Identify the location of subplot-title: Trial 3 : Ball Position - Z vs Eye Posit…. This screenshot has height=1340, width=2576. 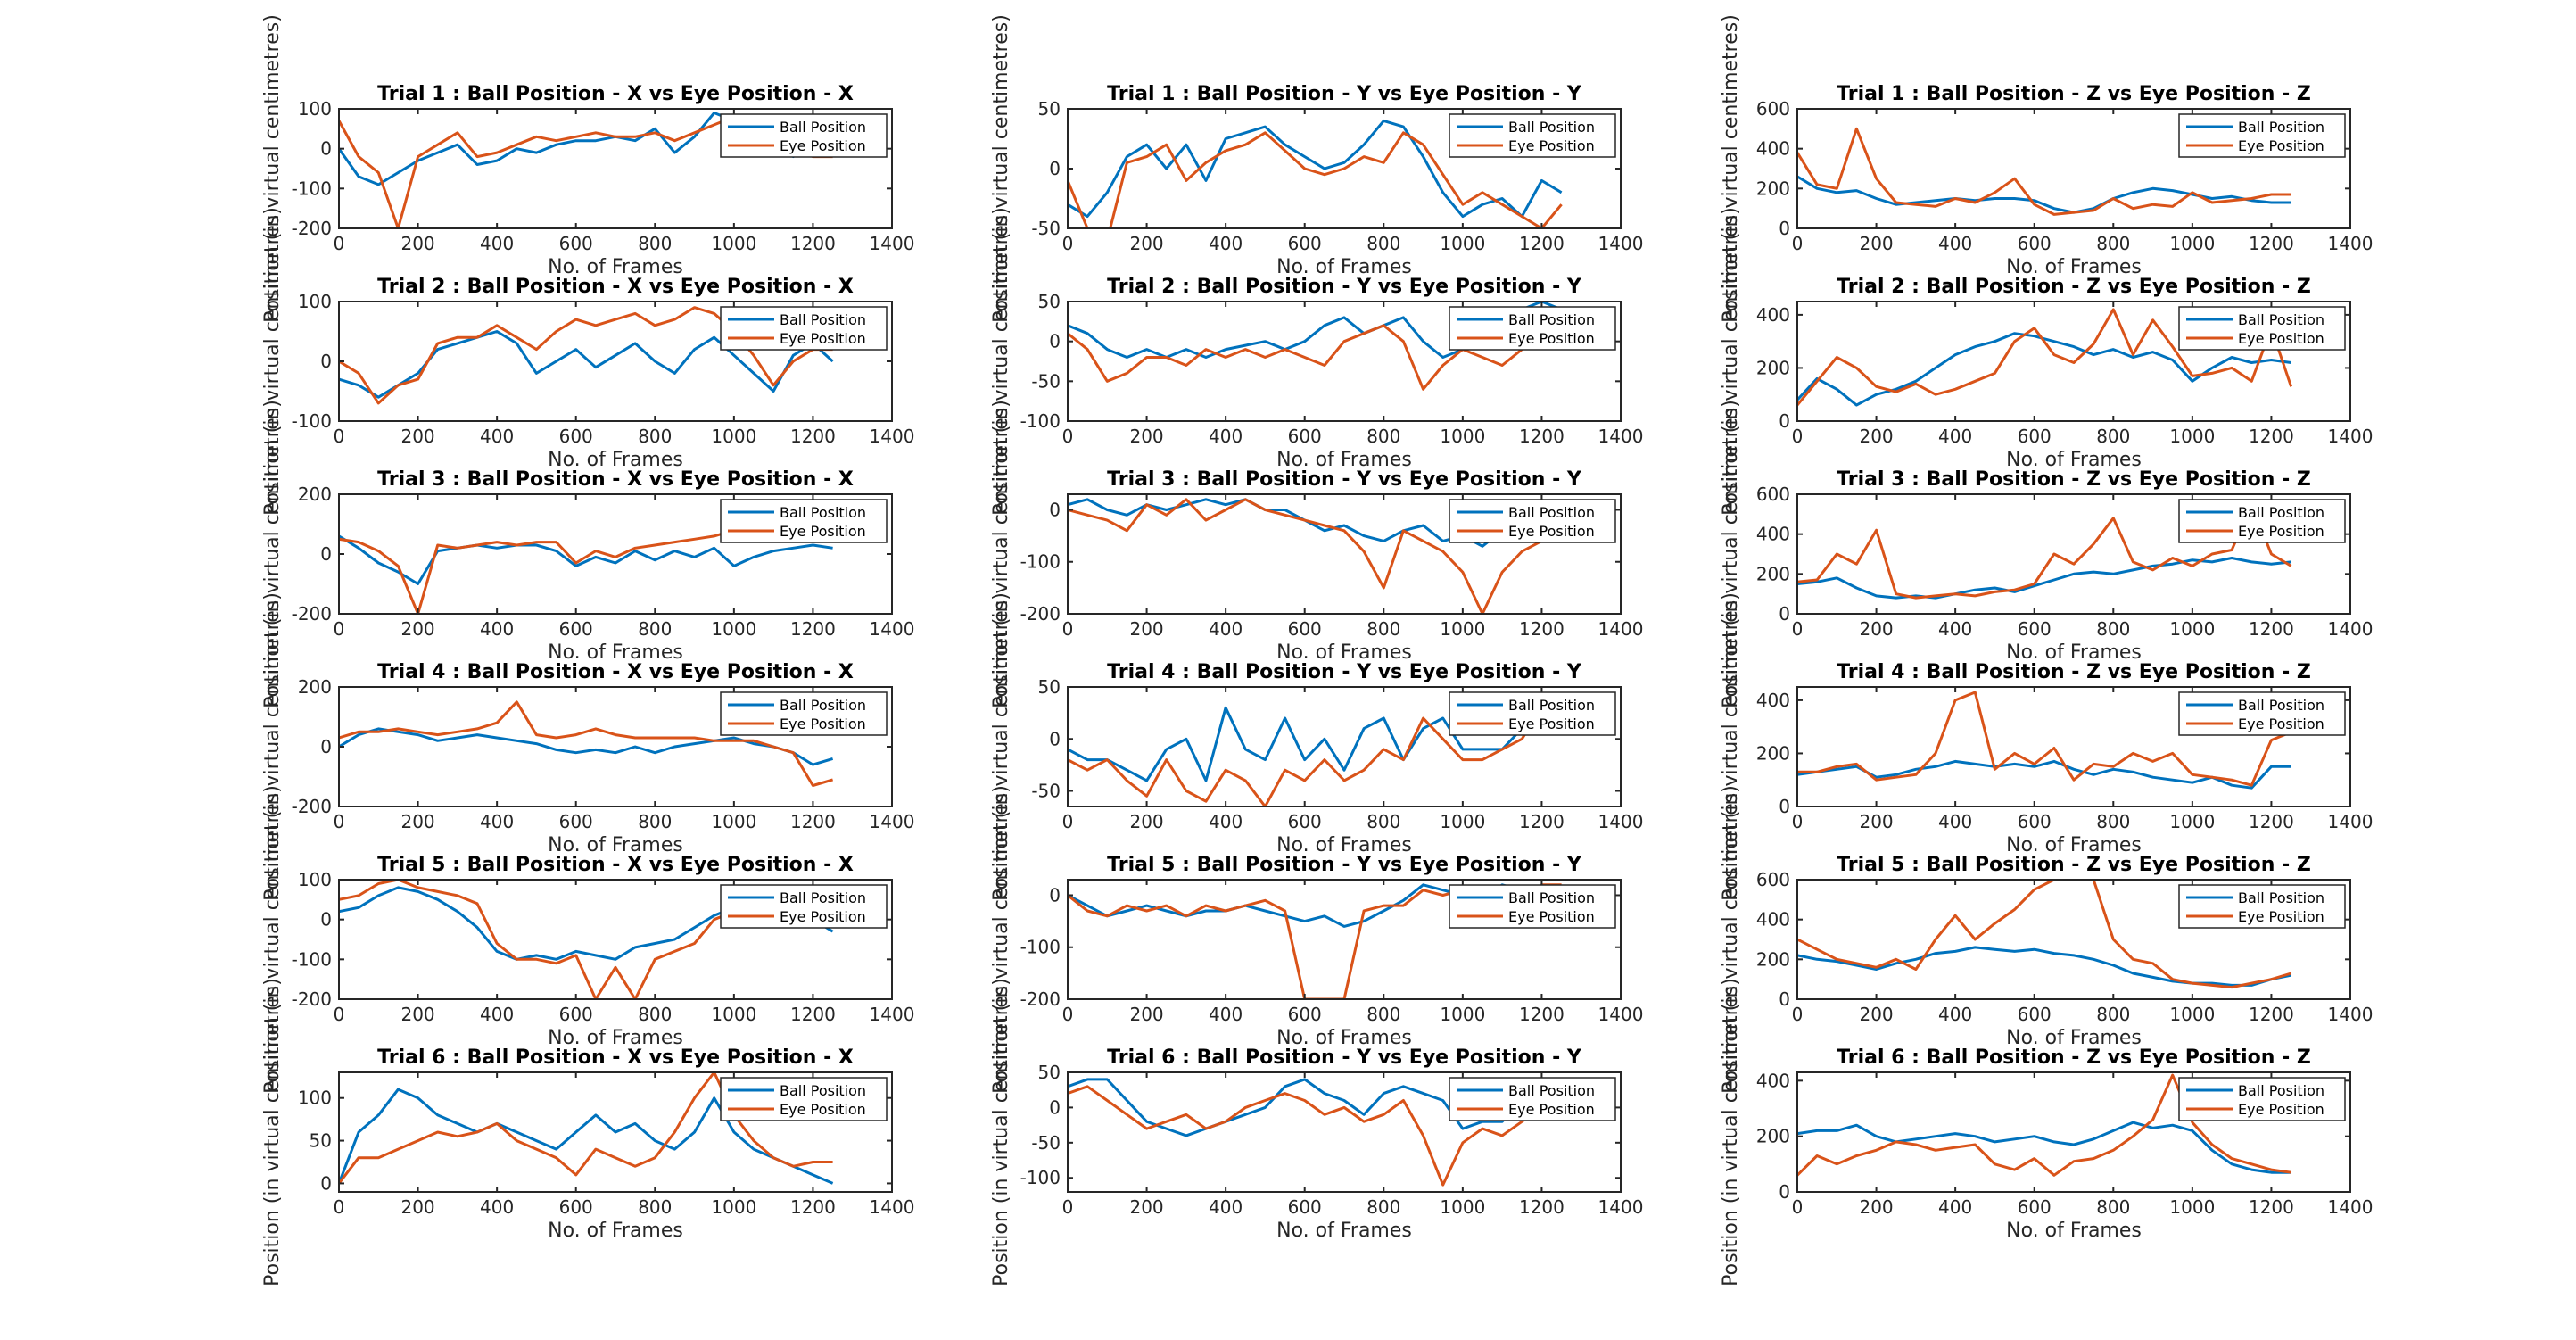
(2074, 479).